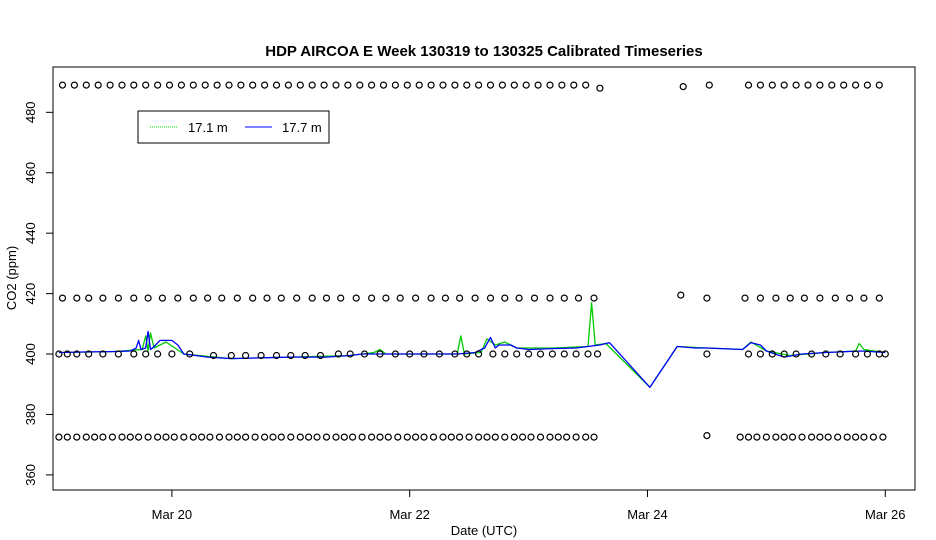 This screenshot has width=936, height=540. I want to click on y-axis: 360 380 400 420 440 460 480, so click(38, 293).